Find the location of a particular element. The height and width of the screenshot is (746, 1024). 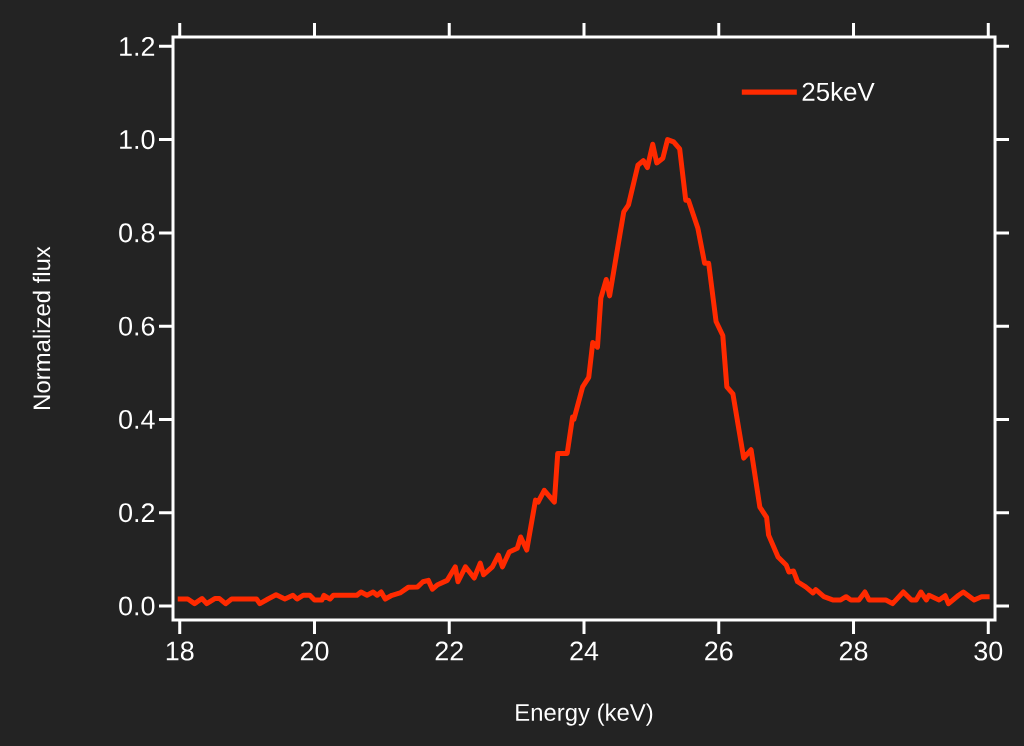

y-axis-title: Normalized flux is located at coordinates (41, 327).